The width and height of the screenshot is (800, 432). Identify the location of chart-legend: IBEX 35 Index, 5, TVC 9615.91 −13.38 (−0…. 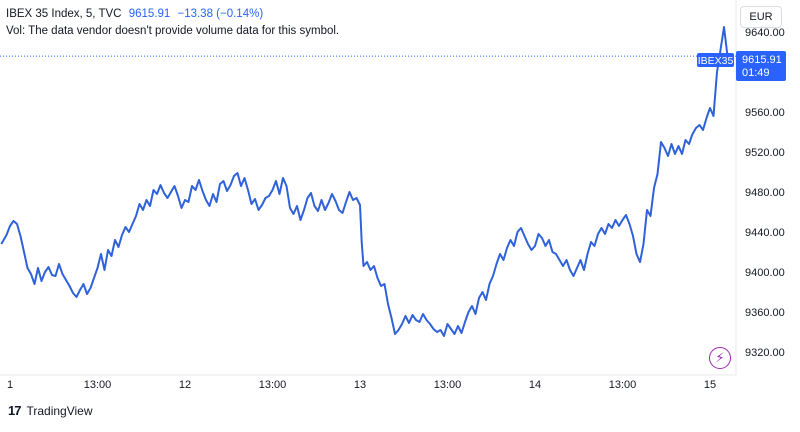
(172, 23).